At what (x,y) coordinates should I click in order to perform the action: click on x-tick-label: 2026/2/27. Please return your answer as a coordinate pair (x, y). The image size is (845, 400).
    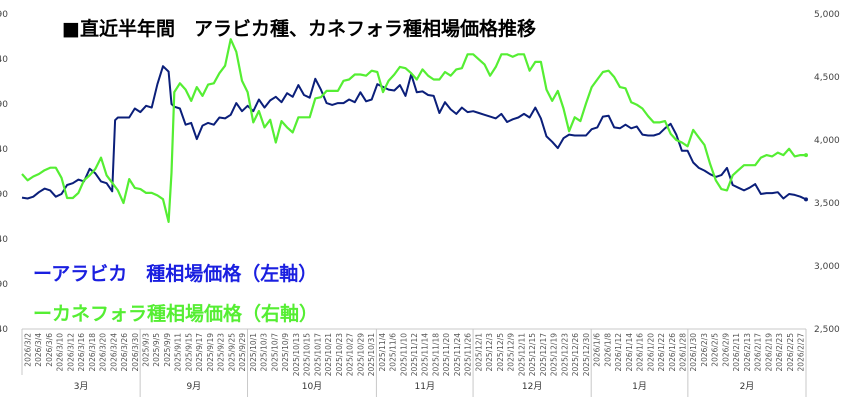
    Looking at the image, I should click on (801, 352).